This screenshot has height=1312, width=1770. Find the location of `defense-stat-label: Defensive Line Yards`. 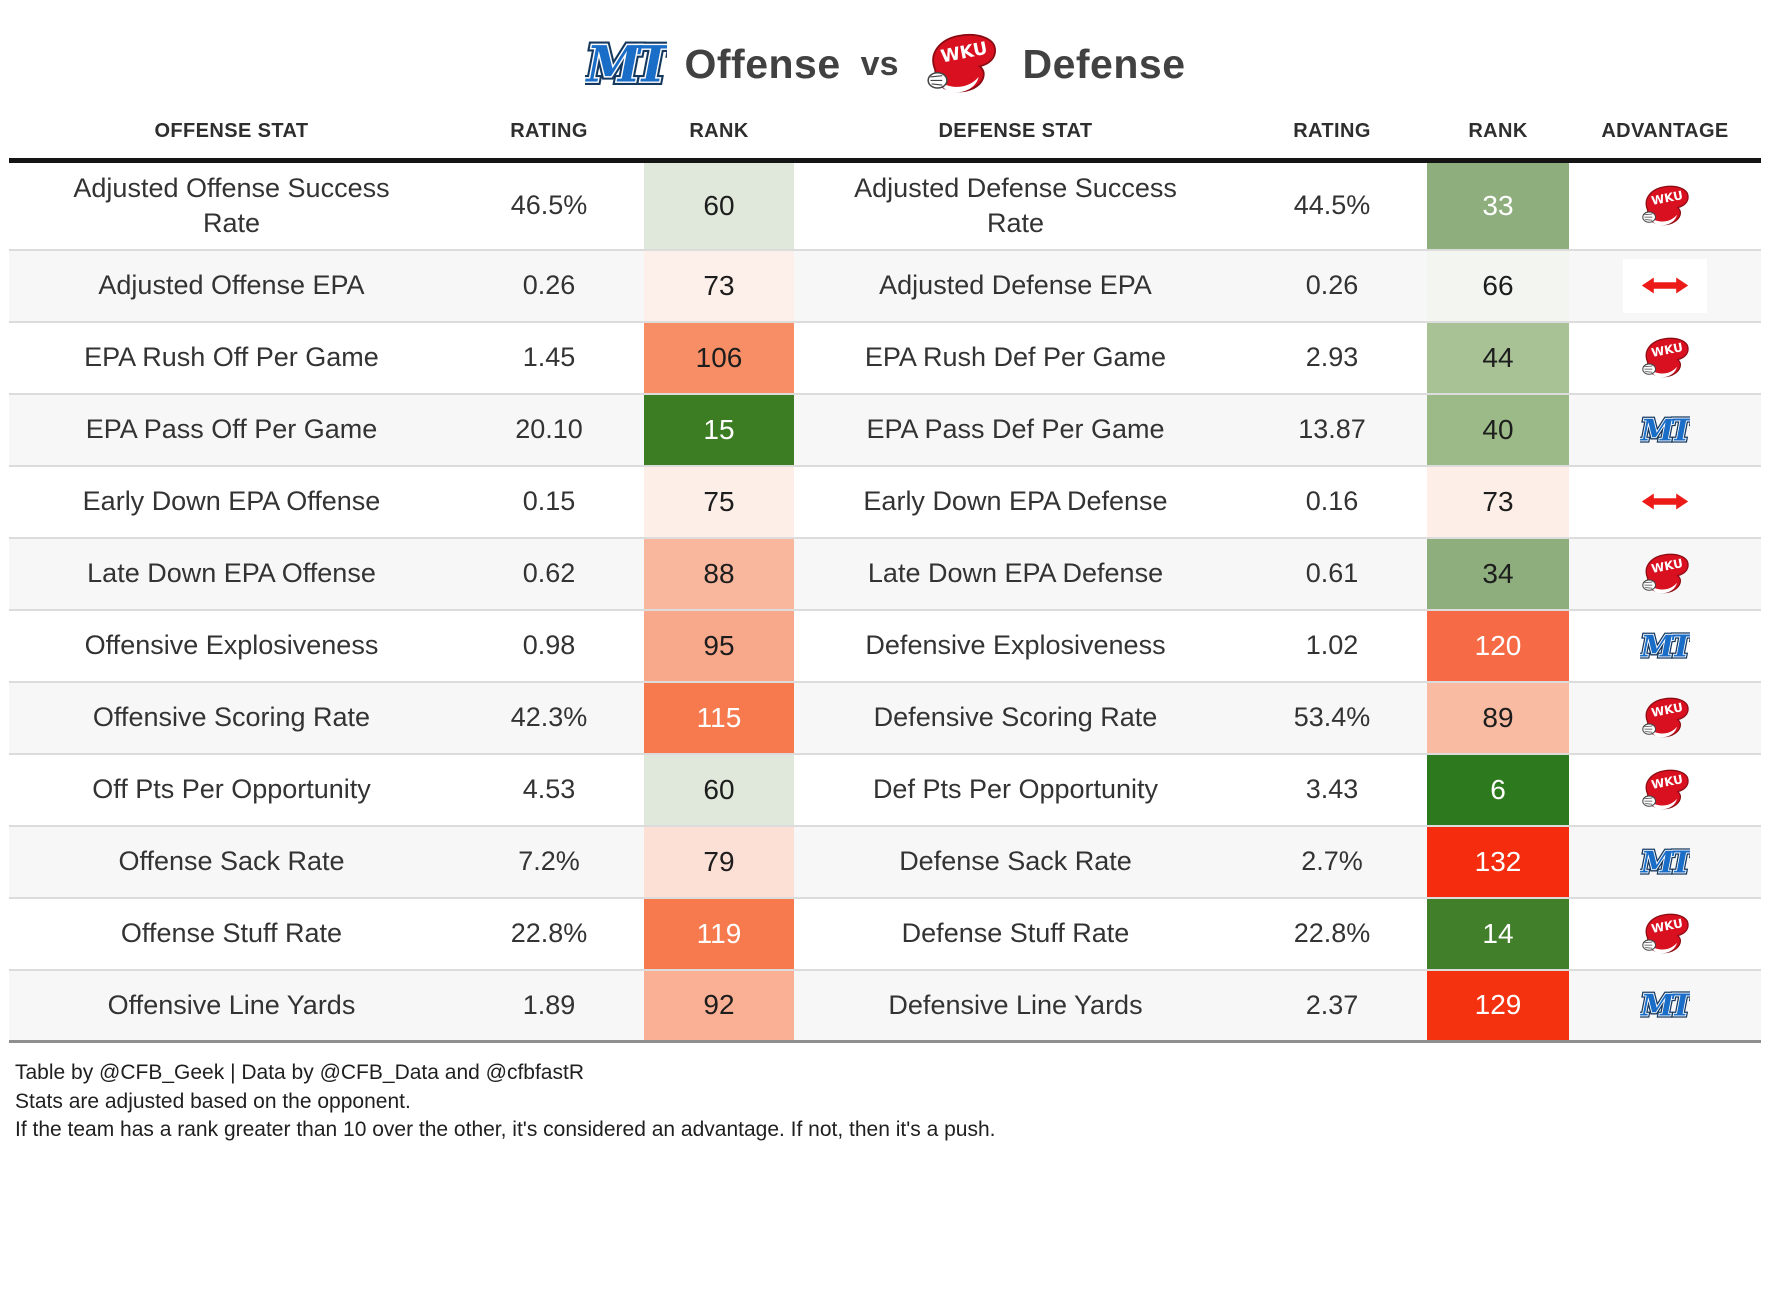

defense-stat-label: Defensive Line Yards is located at coordinates (1015, 1005).